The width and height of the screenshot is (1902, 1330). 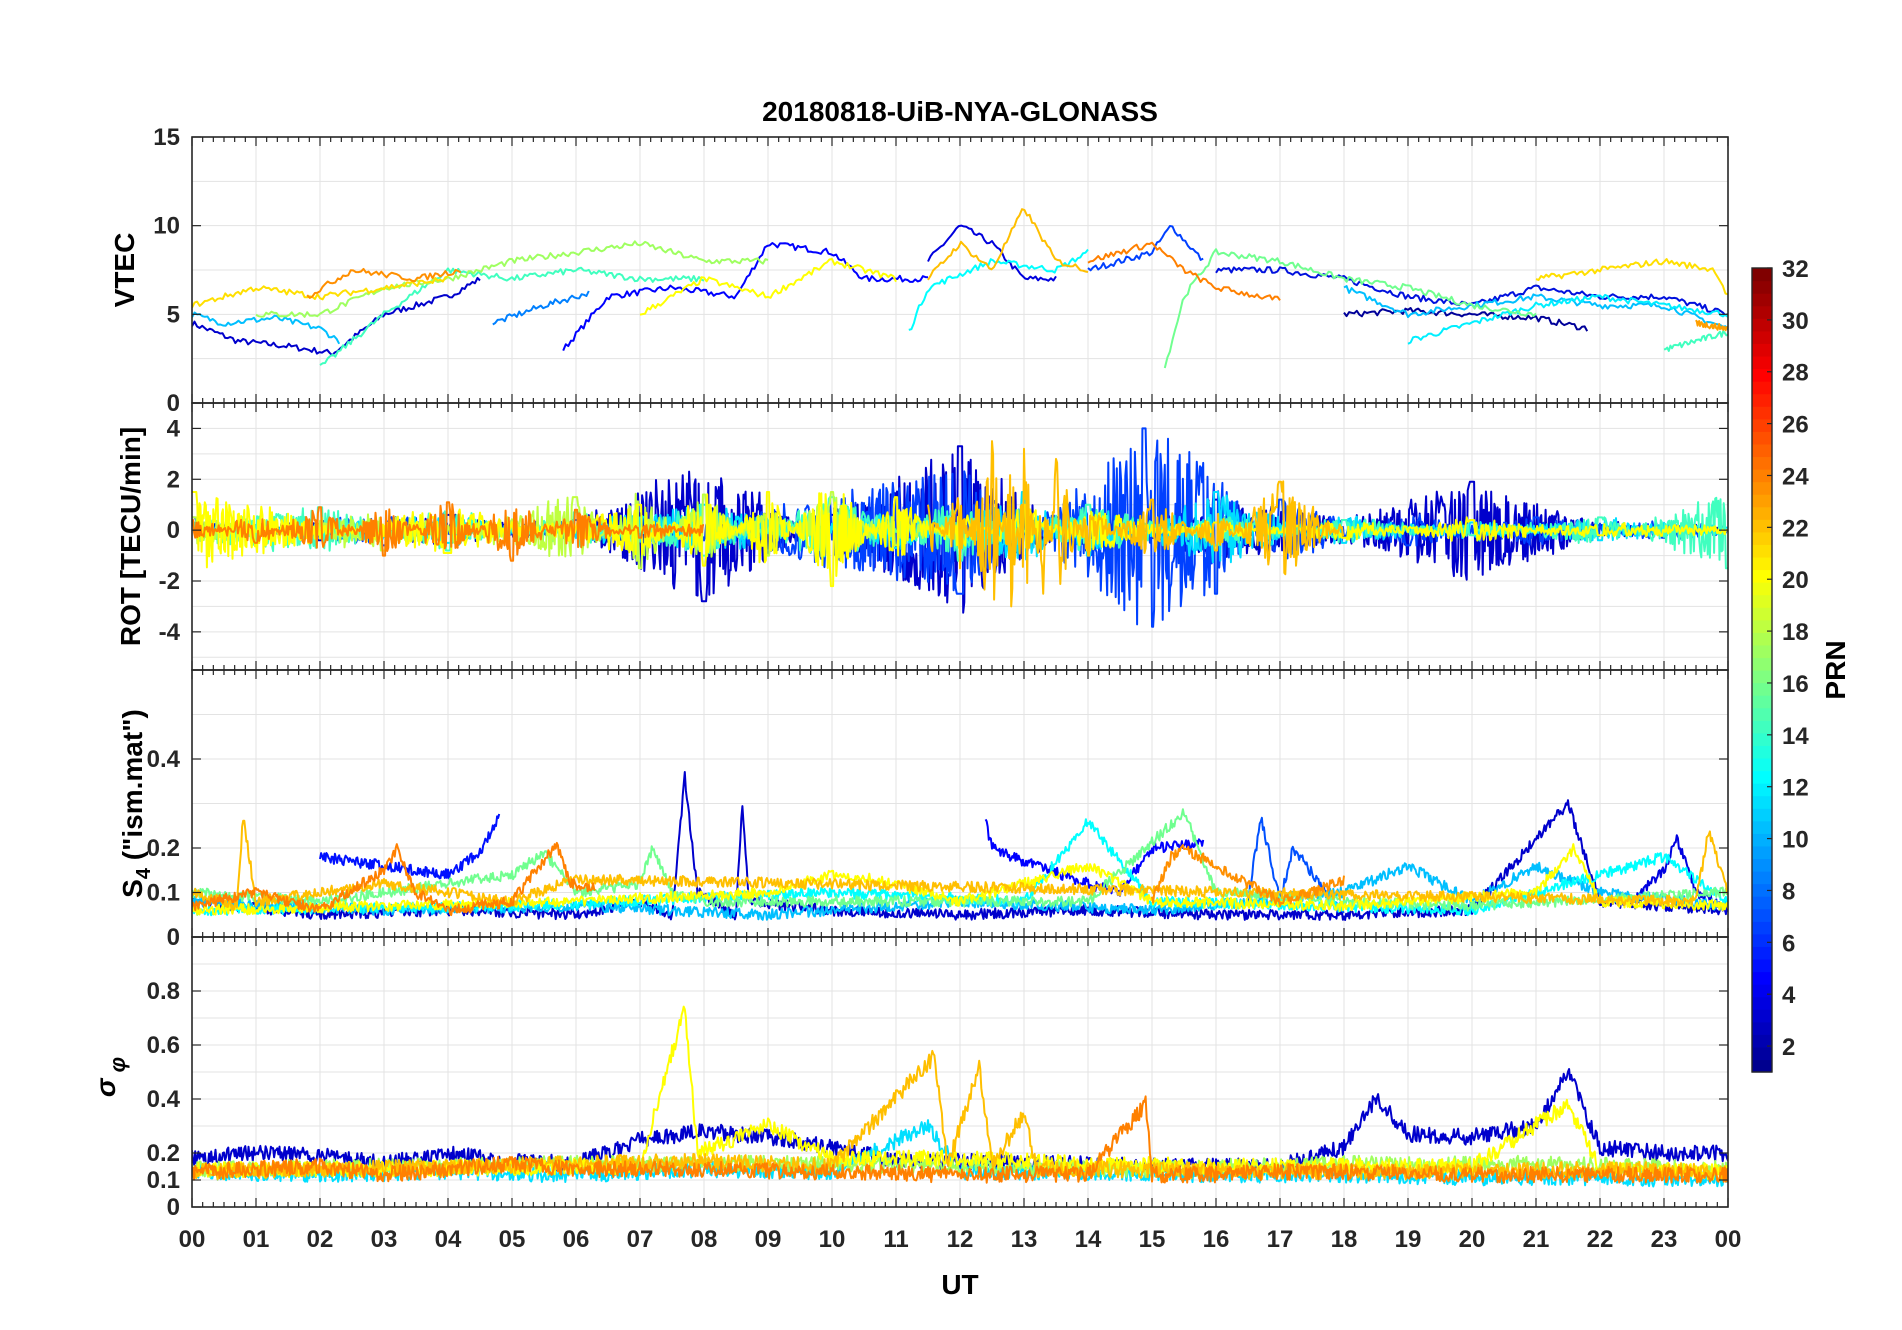 I want to click on colorbar-tick-label: 22, so click(x=1795, y=528).